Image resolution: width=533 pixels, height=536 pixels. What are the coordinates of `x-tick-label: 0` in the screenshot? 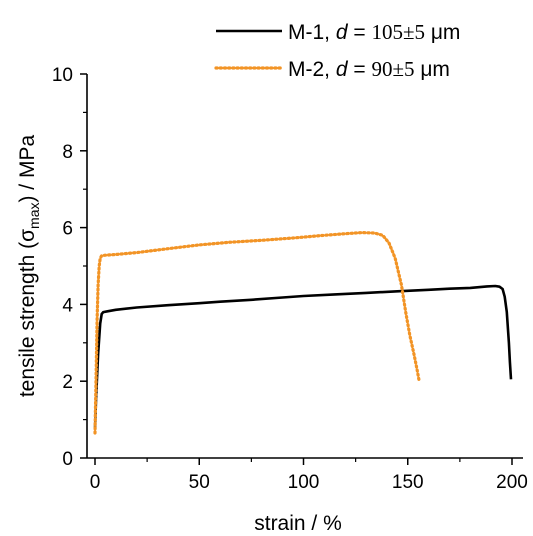 It's located at (95, 482).